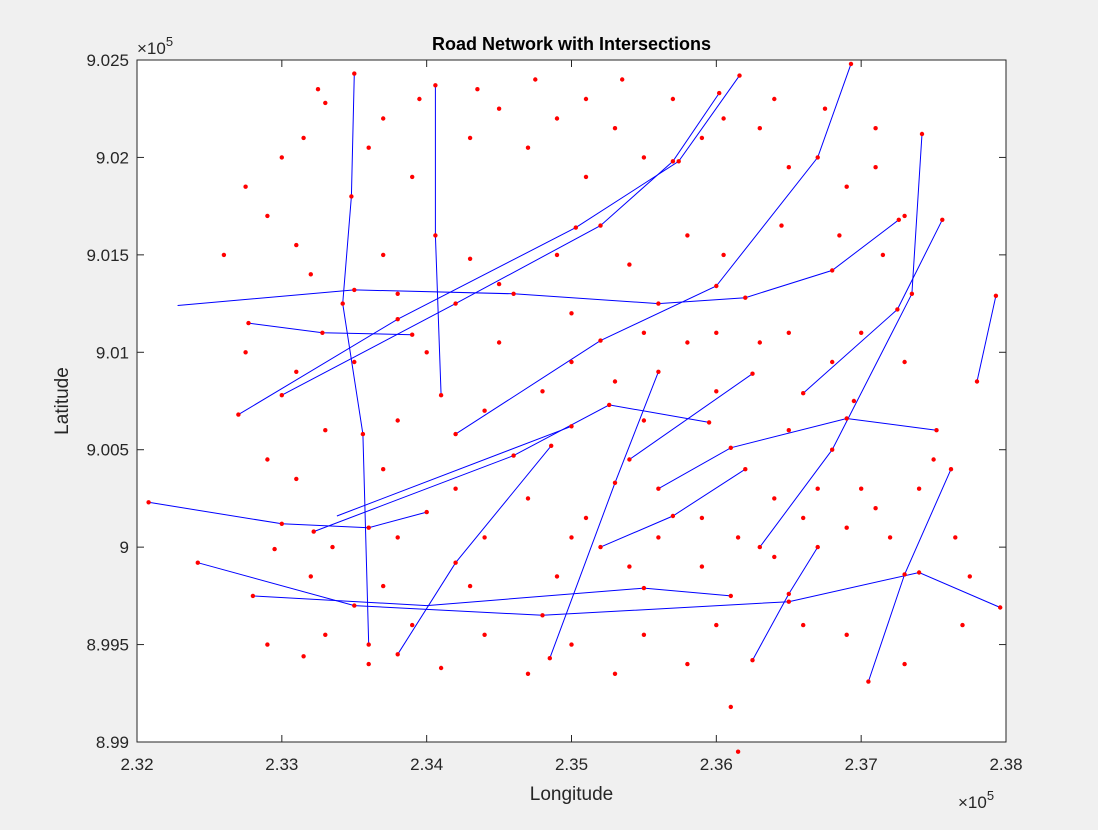 The height and width of the screenshot is (830, 1098). Describe the element at coordinates (107, 450) in the screenshot. I see `y-tick-label: 9.005` at that location.